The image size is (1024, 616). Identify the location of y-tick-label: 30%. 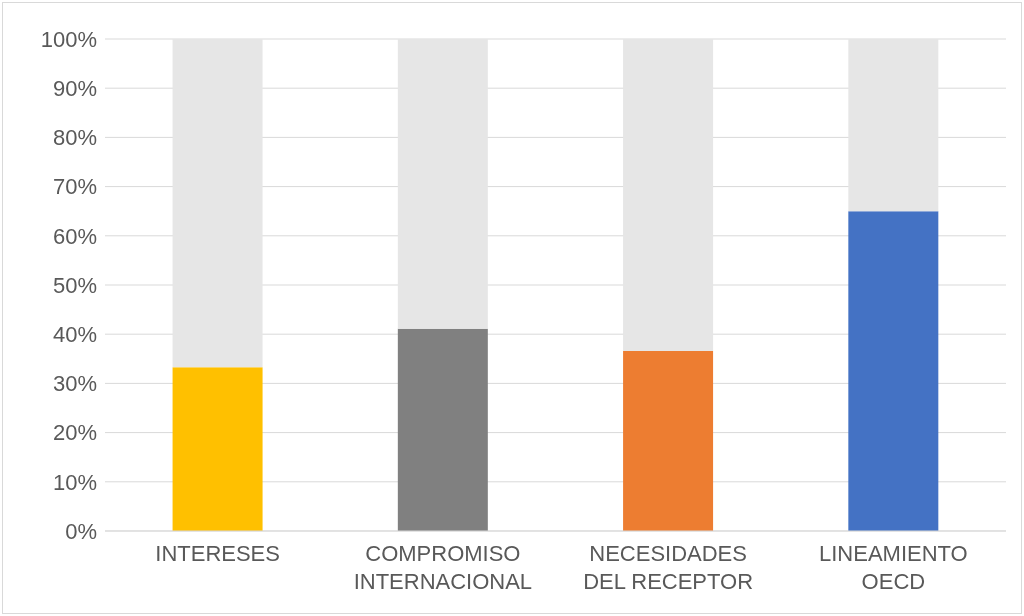
(74, 384).